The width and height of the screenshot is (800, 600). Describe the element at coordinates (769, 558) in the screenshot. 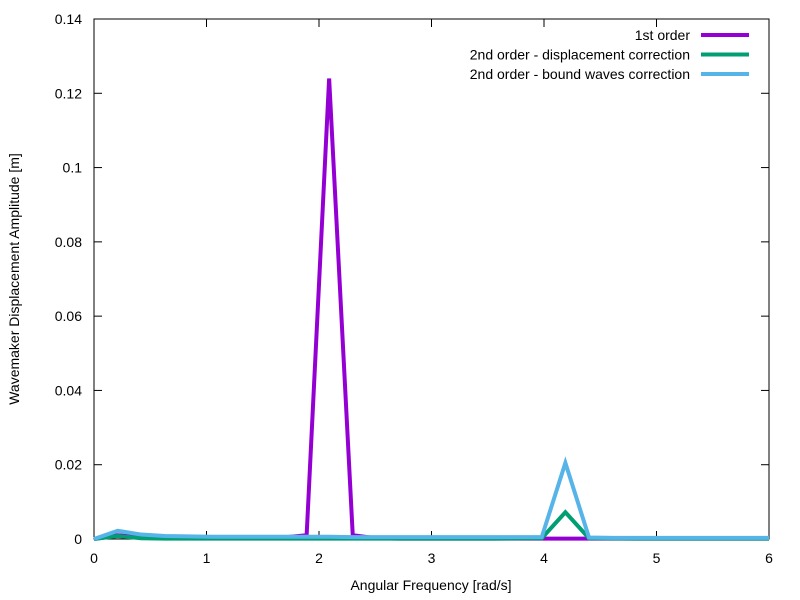

I see `x-tick-label: 6` at that location.